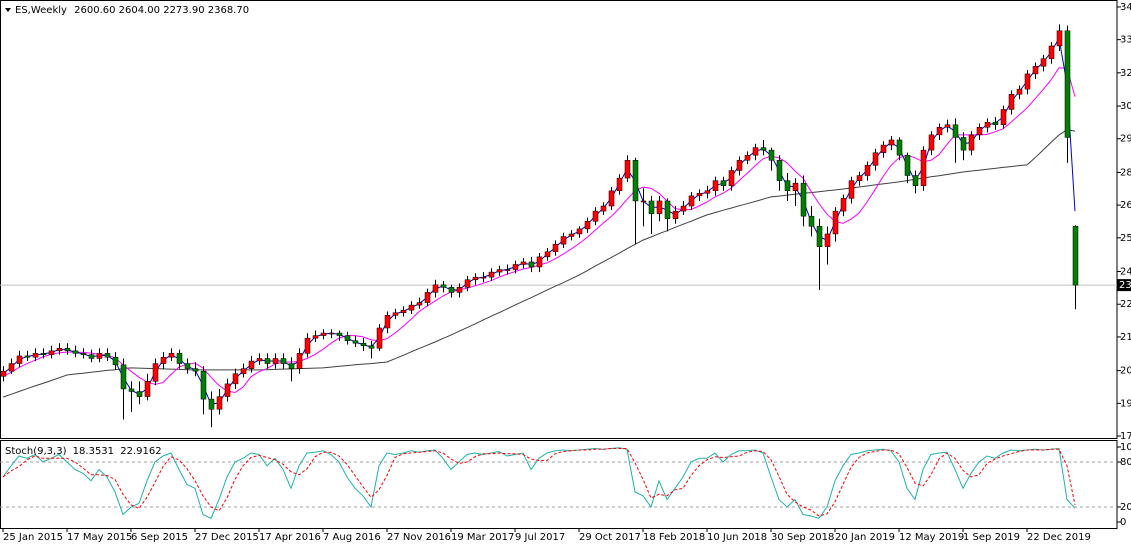  What do you see at coordinates (1123, 522) in the screenshot?
I see `indicator-y-tick-label: 0` at bounding box center [1123, 522].